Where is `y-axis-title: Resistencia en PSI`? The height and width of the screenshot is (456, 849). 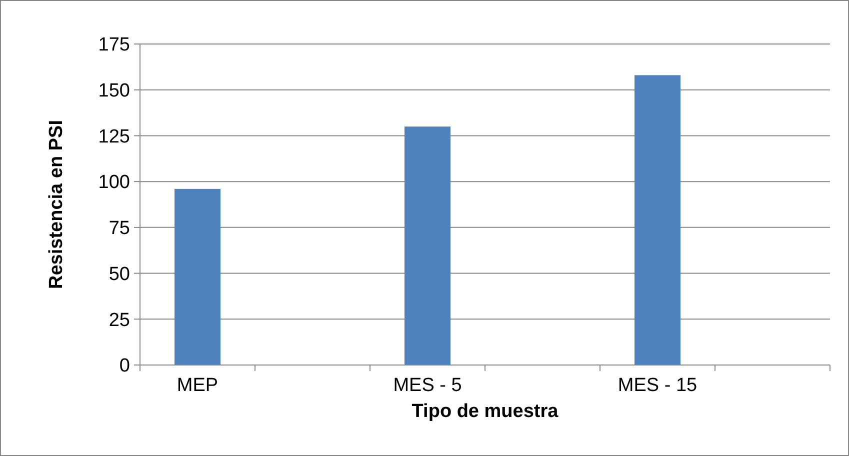 y-axis-title: Resistencia en PSI is located at coordinates (56, 204).